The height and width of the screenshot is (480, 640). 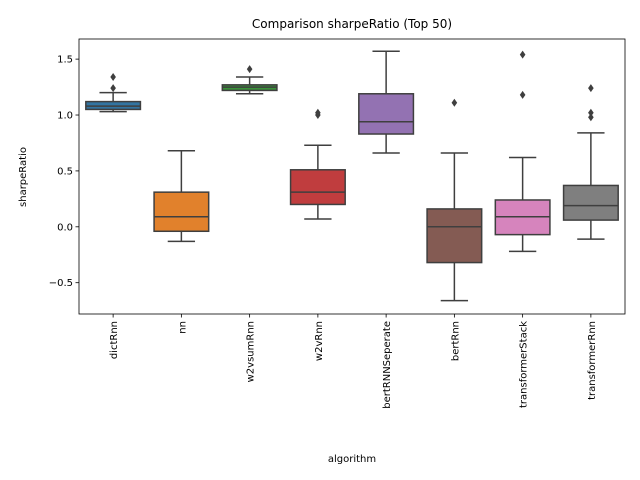 I want to click on box-bertRNNSeperate, so click(x=386, y=114).